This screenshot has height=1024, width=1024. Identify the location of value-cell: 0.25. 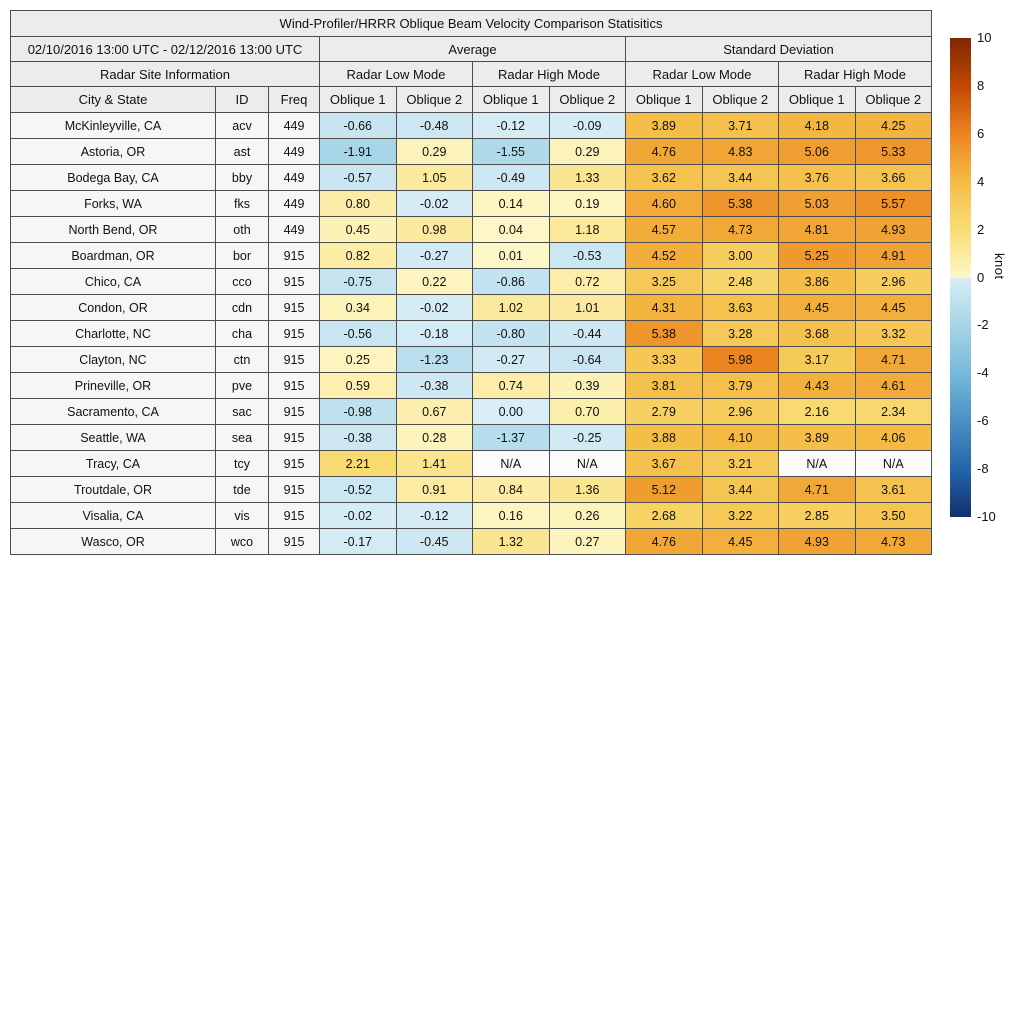
(358, 359).